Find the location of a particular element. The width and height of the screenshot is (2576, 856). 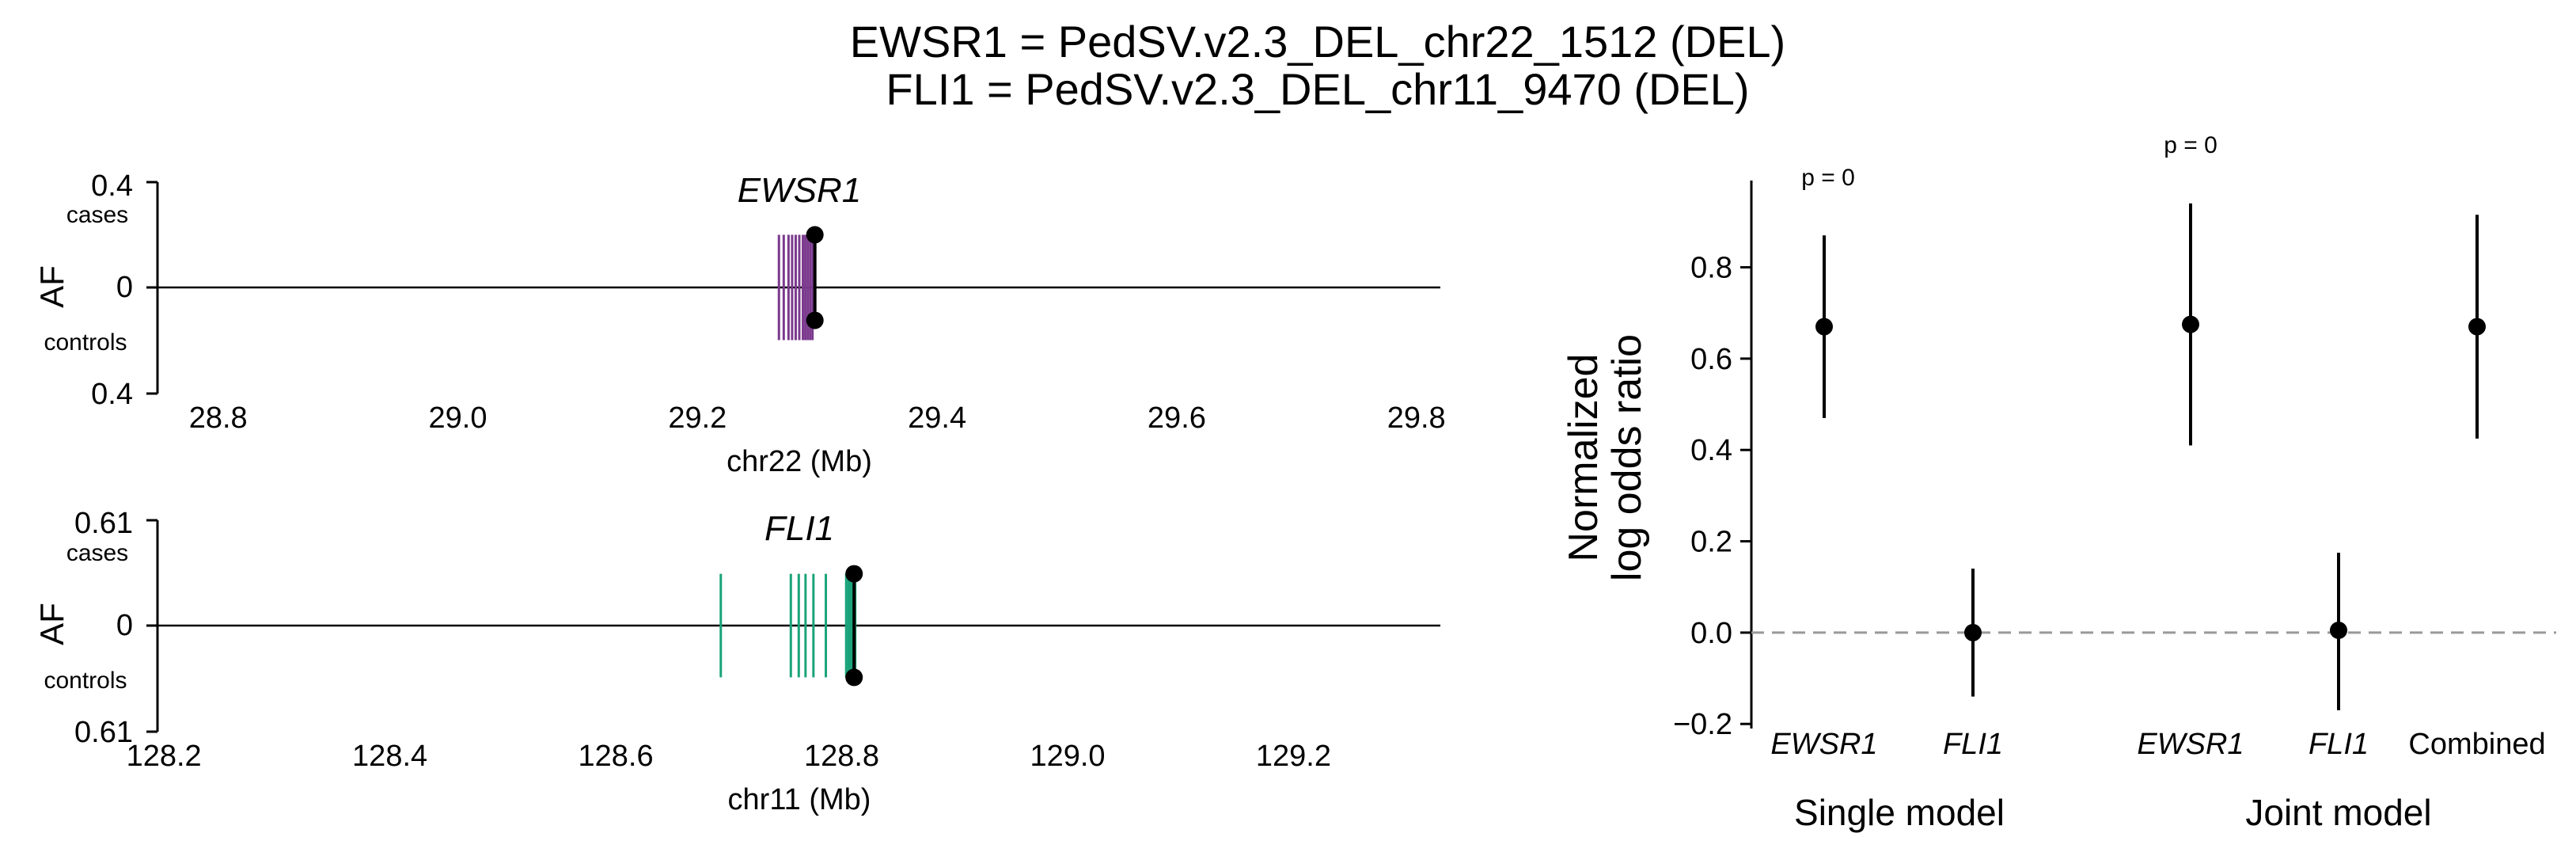

fli1-ytick-zero: 0 is located at coordinates (124, 625).